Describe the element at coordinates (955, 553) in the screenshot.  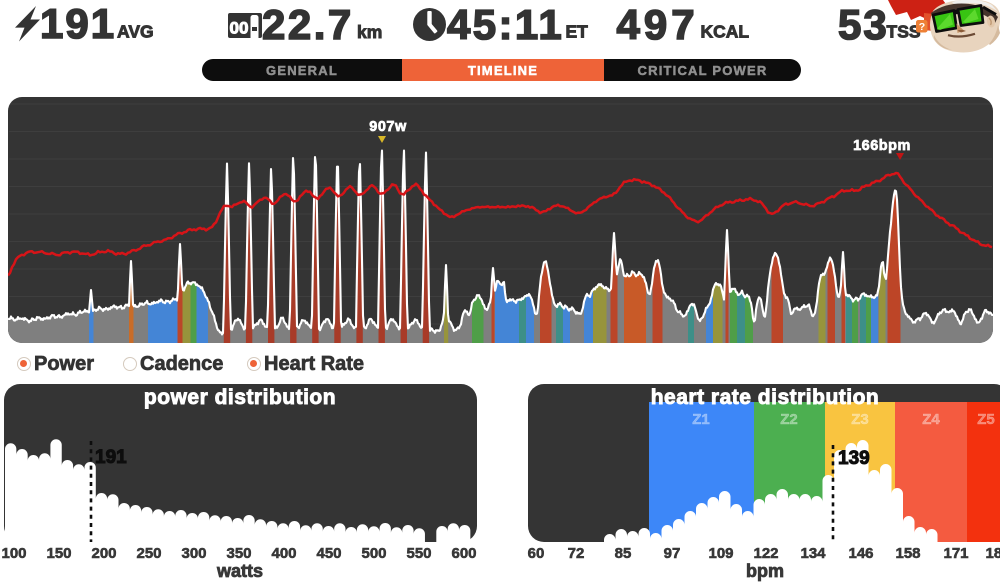
I see `svg-text: 171` at that location.